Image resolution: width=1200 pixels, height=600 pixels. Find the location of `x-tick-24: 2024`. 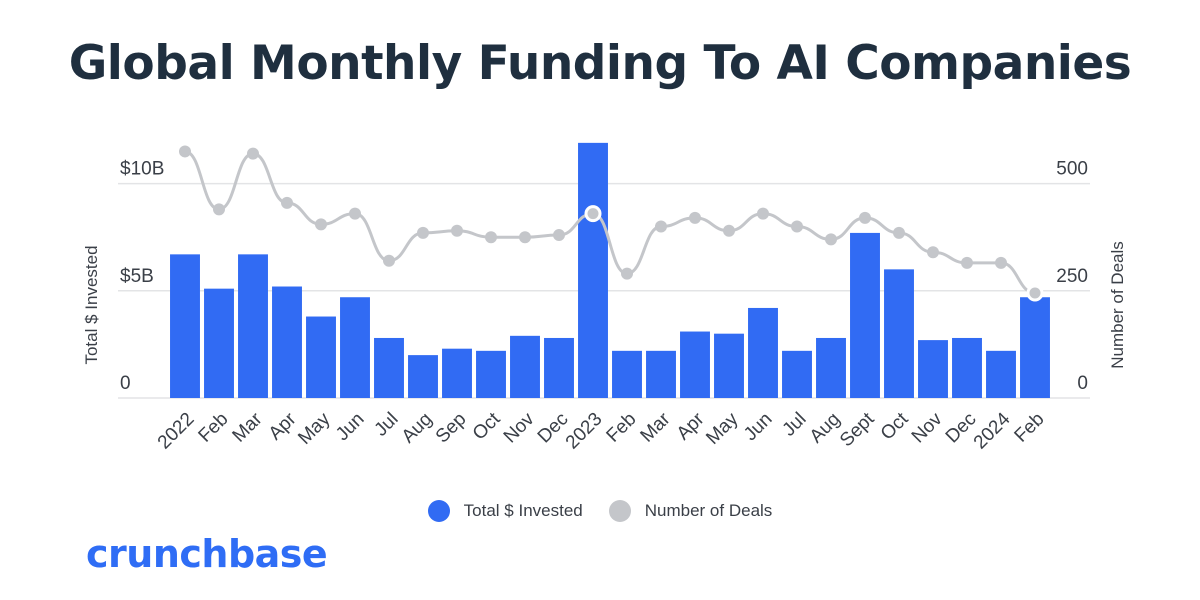

x-tick-24: 2024 is located at coordinates (992, 430).